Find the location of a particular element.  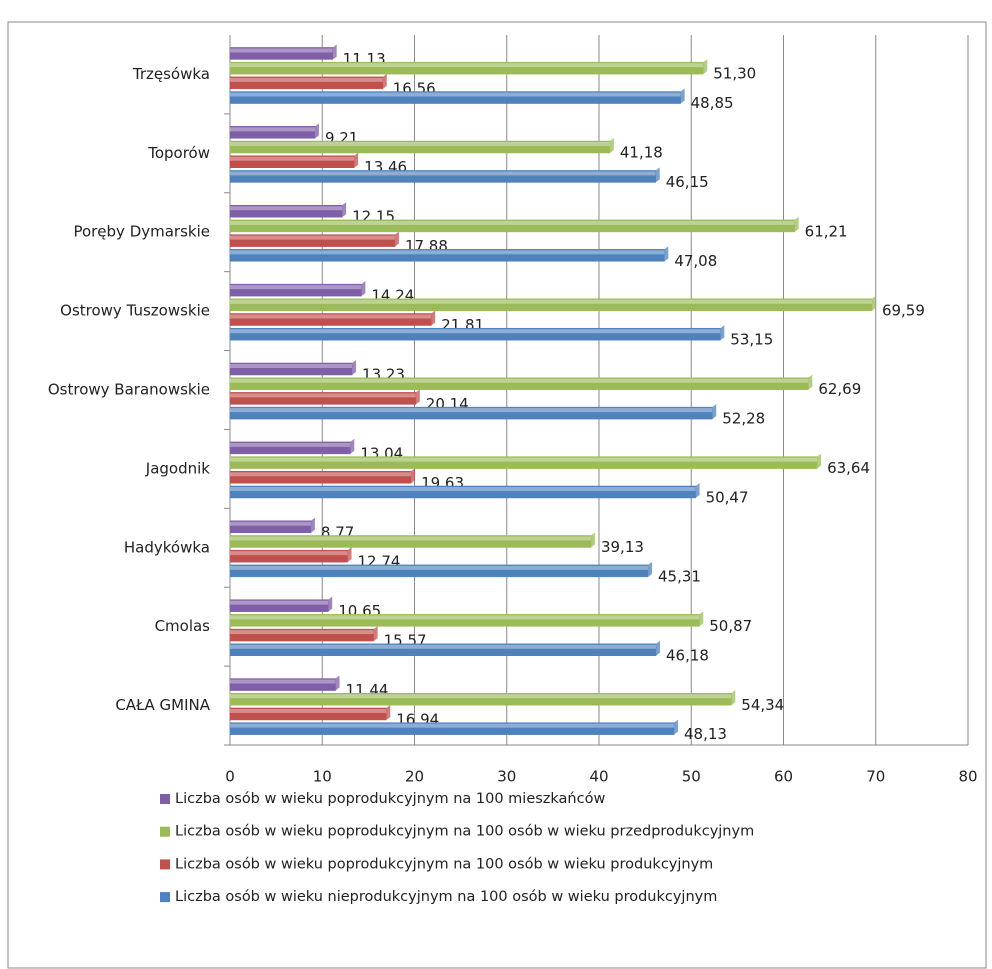

x-tick-label: 10 is located at coordinates (322, 777).